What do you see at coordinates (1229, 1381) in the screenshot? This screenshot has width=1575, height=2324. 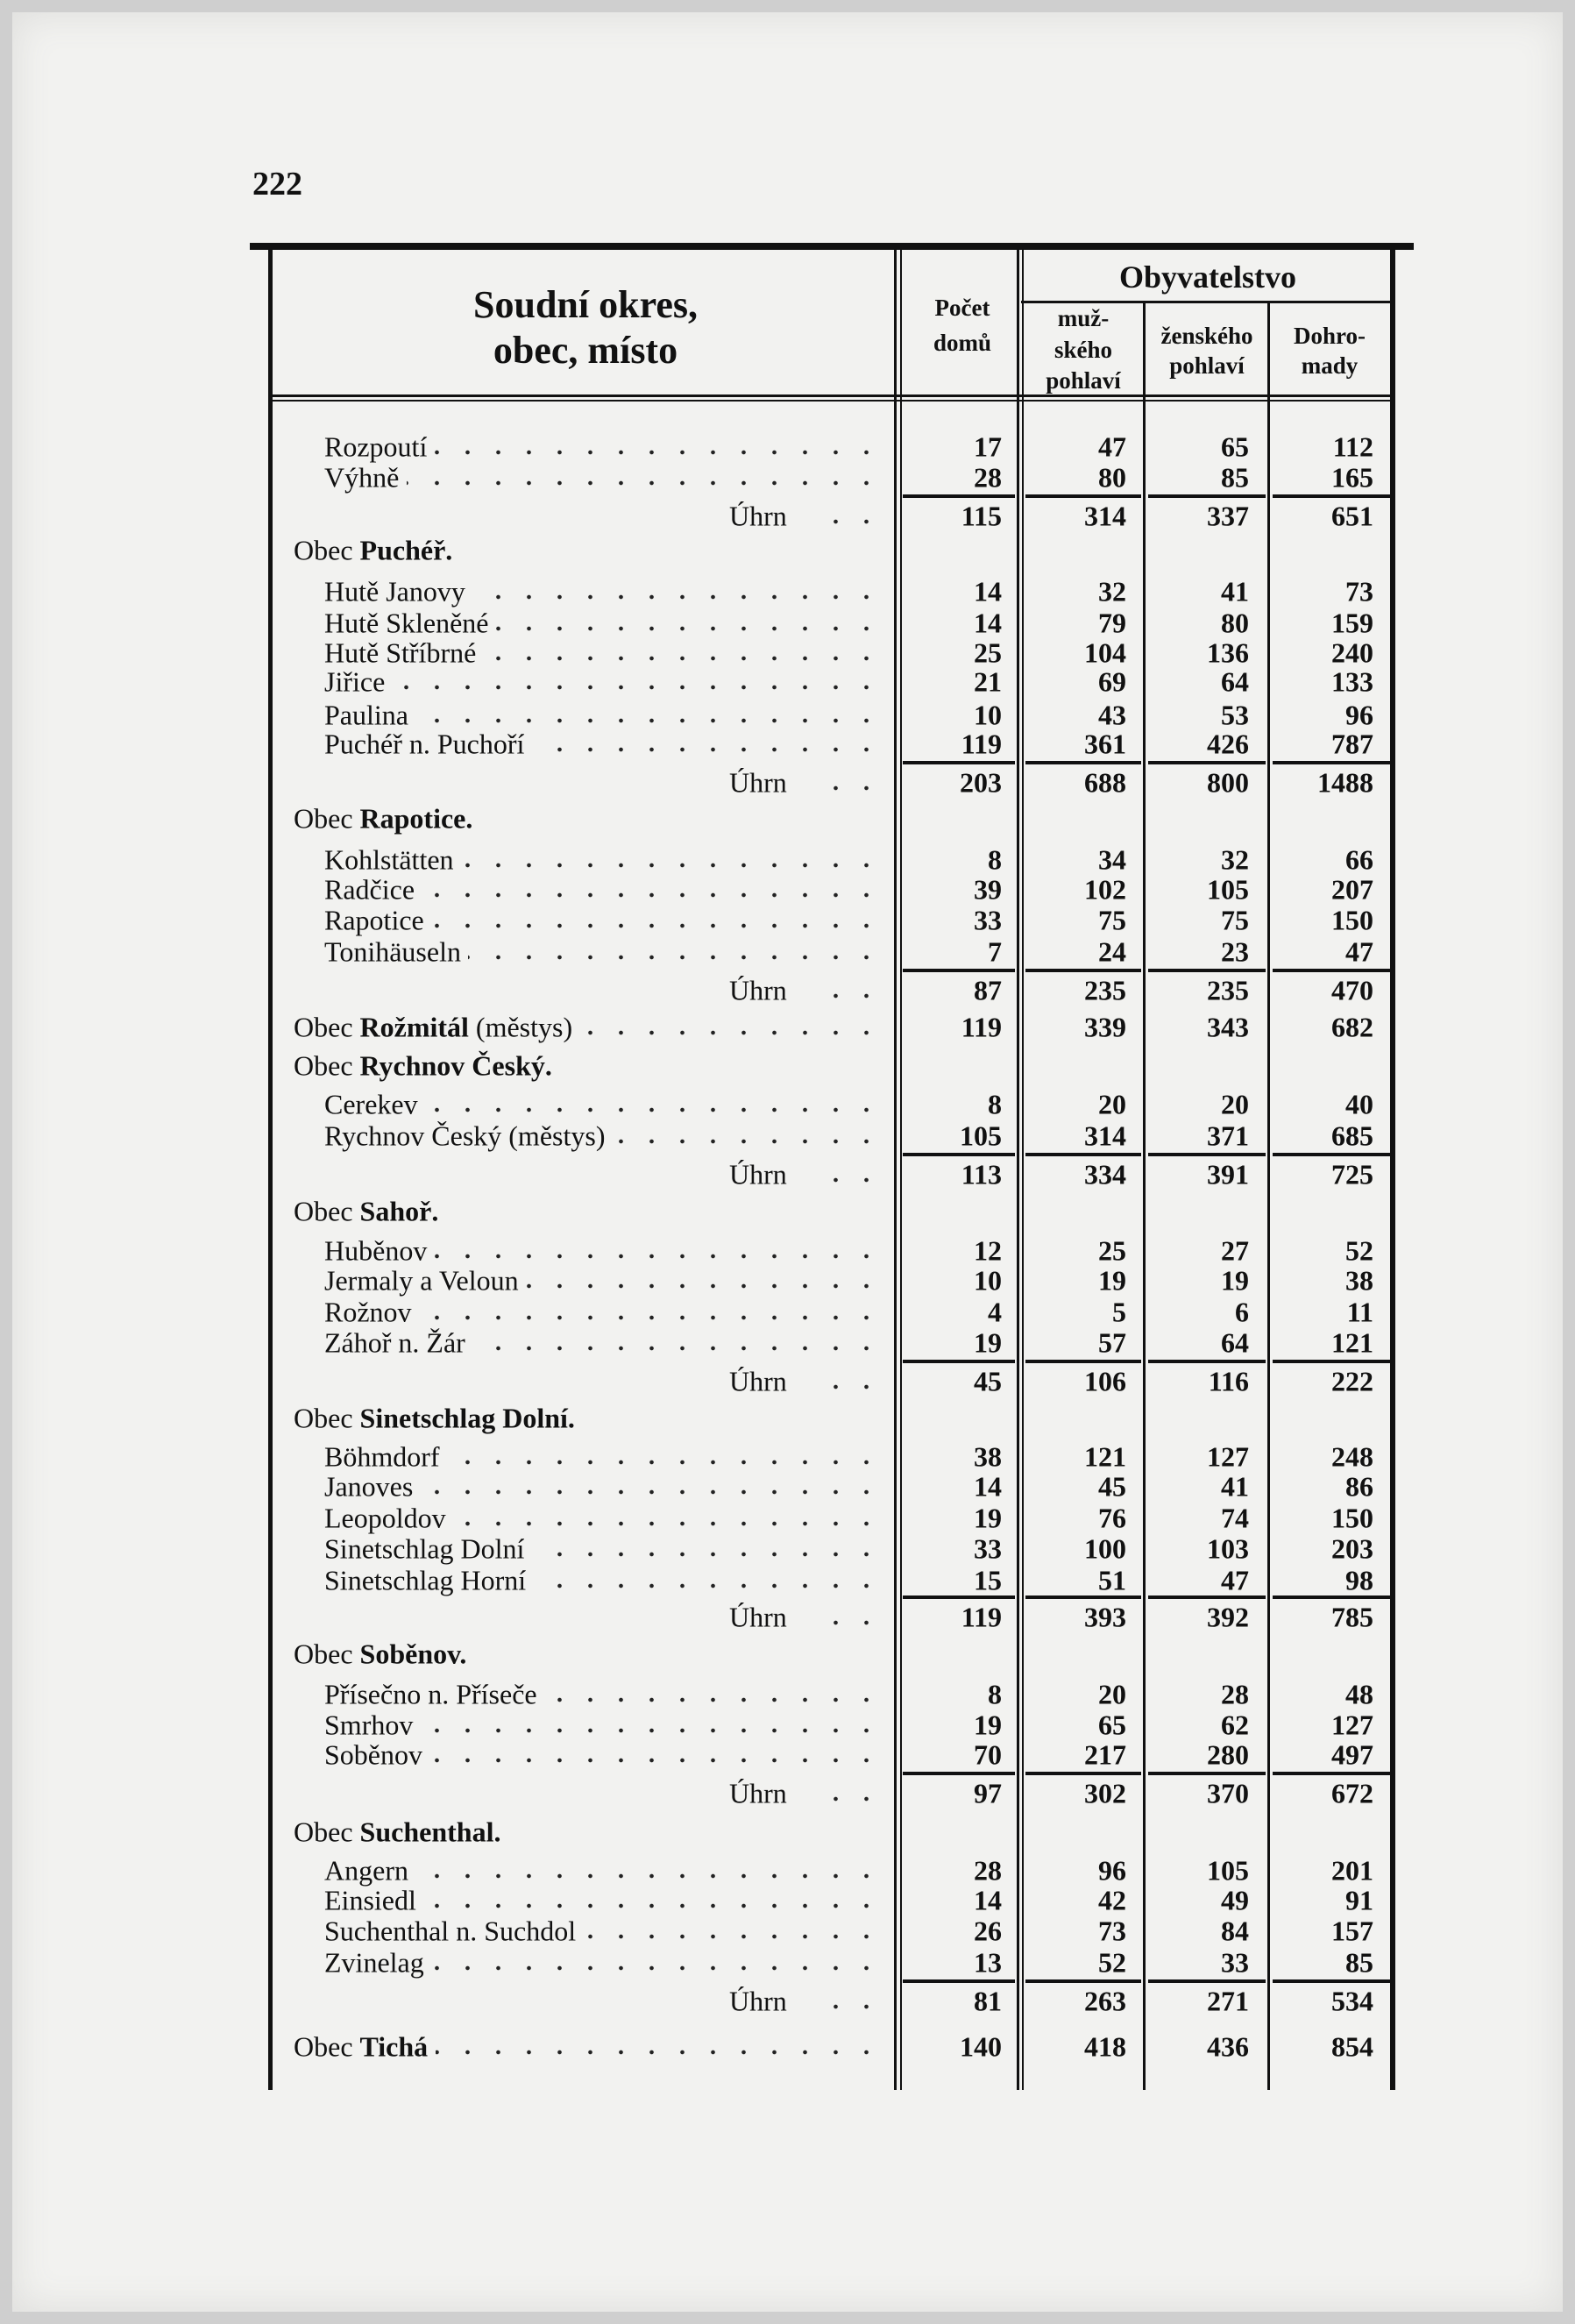 I see `value-female: 116` at bounding box center [1229, 1381].